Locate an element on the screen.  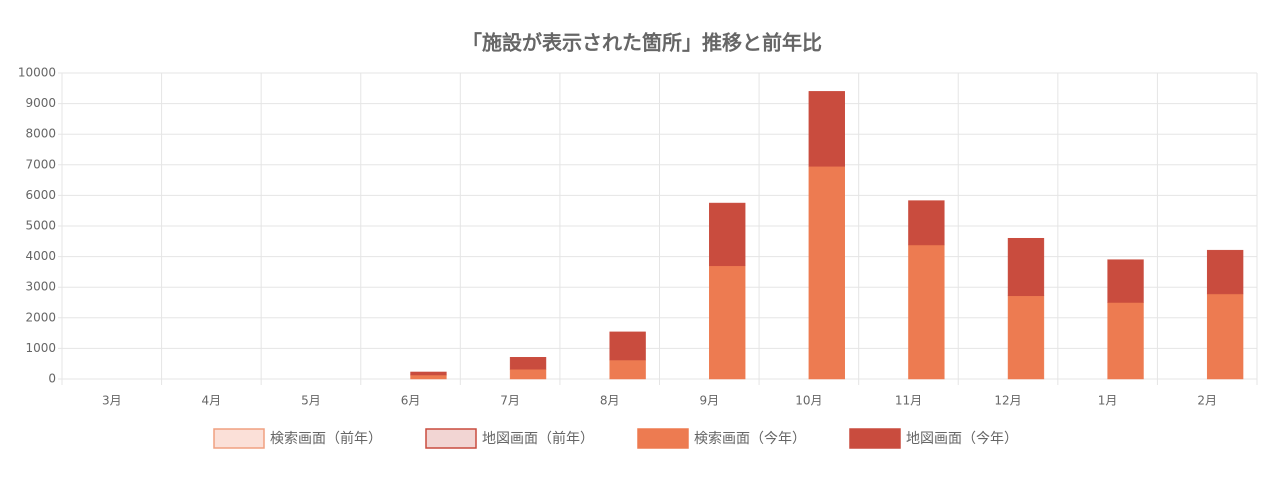
x-tick-label: 11月 is located at coordinates (908, 401).